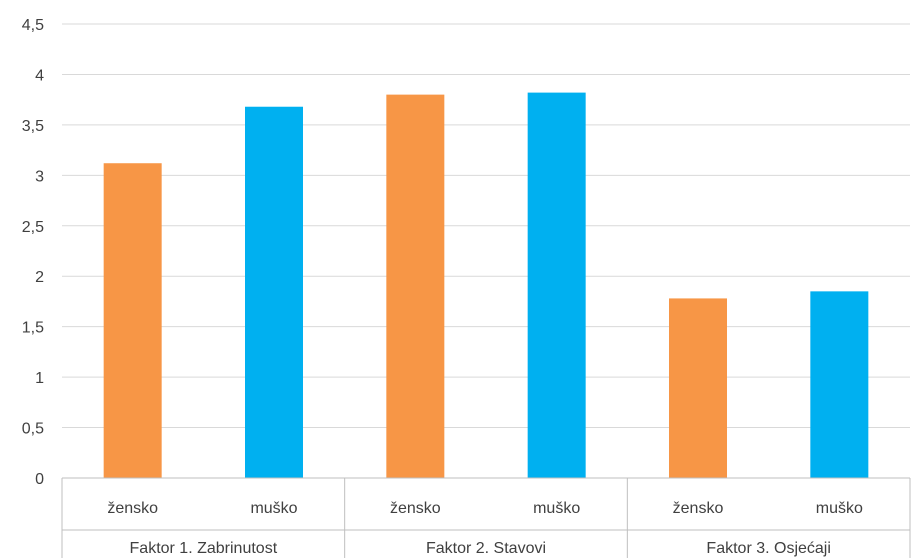 The width and height of the screenshot is (915, 558). Describe the element at coordinates (39, 277) in the screenshot. I see `y-tick-label: 2` at that location.